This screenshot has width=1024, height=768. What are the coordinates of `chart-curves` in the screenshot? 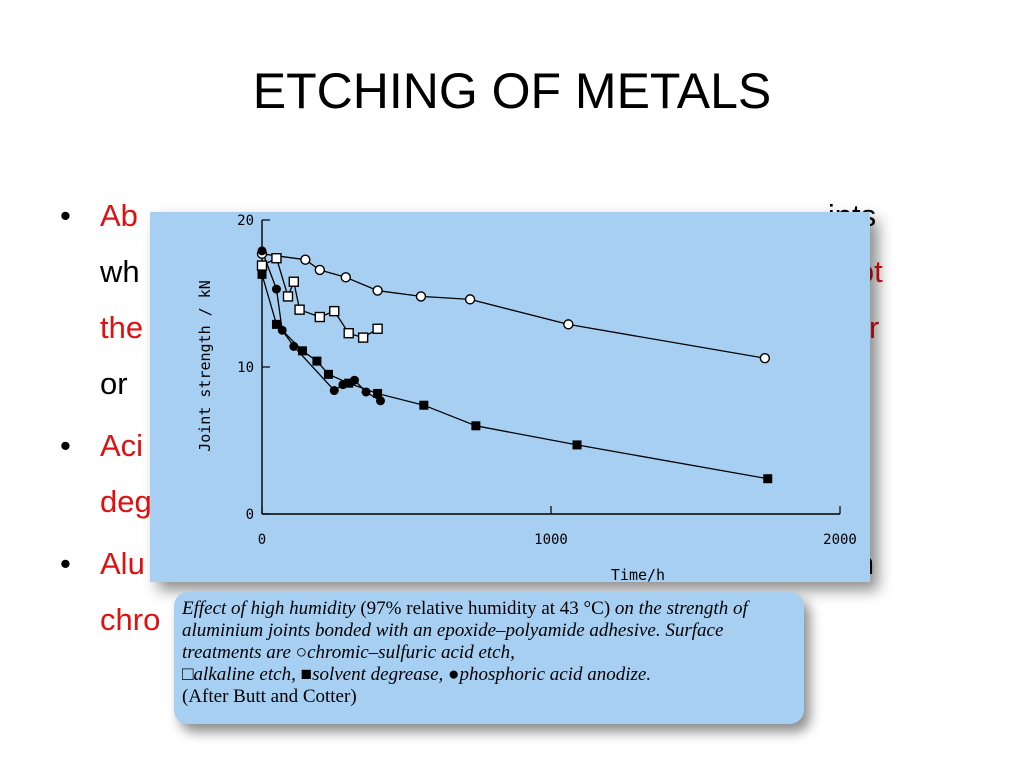 It's located at (514, 365).